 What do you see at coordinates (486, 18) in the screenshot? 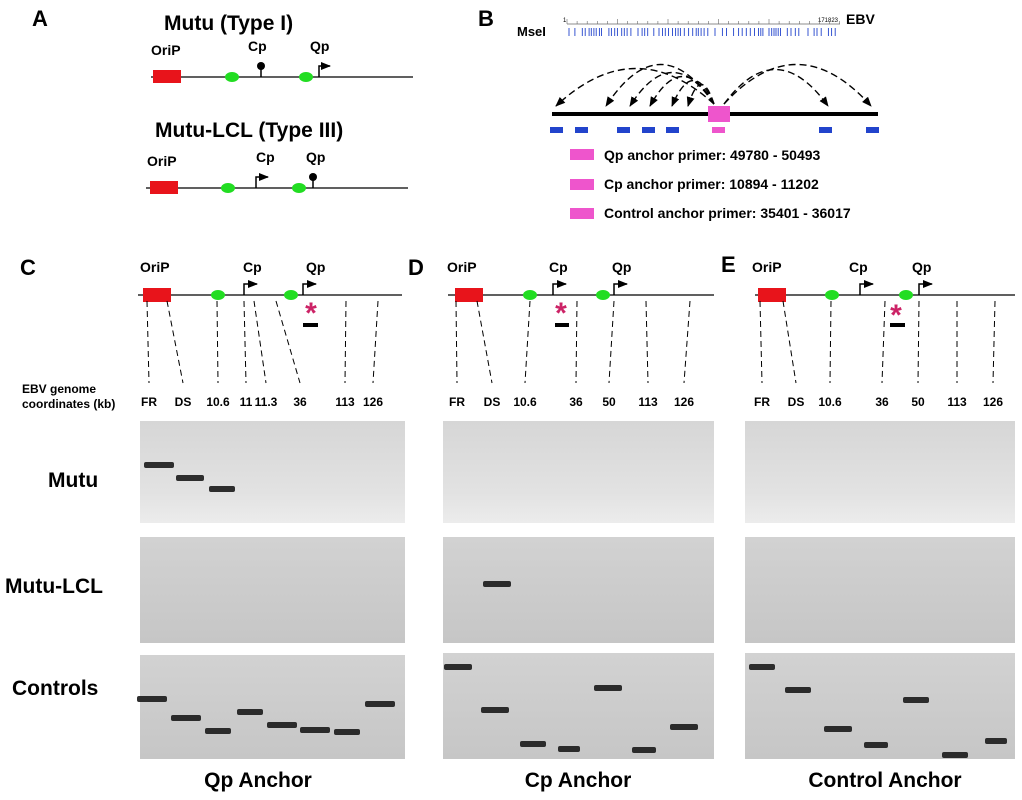
I see `panel-b-letter: B` at bounding box center [486, 18].